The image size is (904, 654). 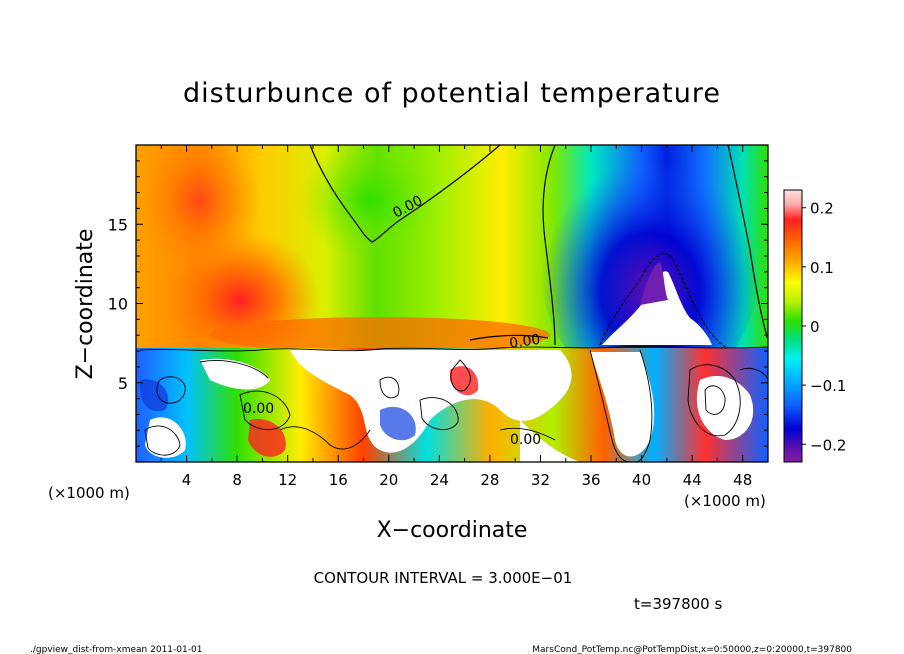 I want to click on x-tick-label: 24, so click(x=439, y=480).